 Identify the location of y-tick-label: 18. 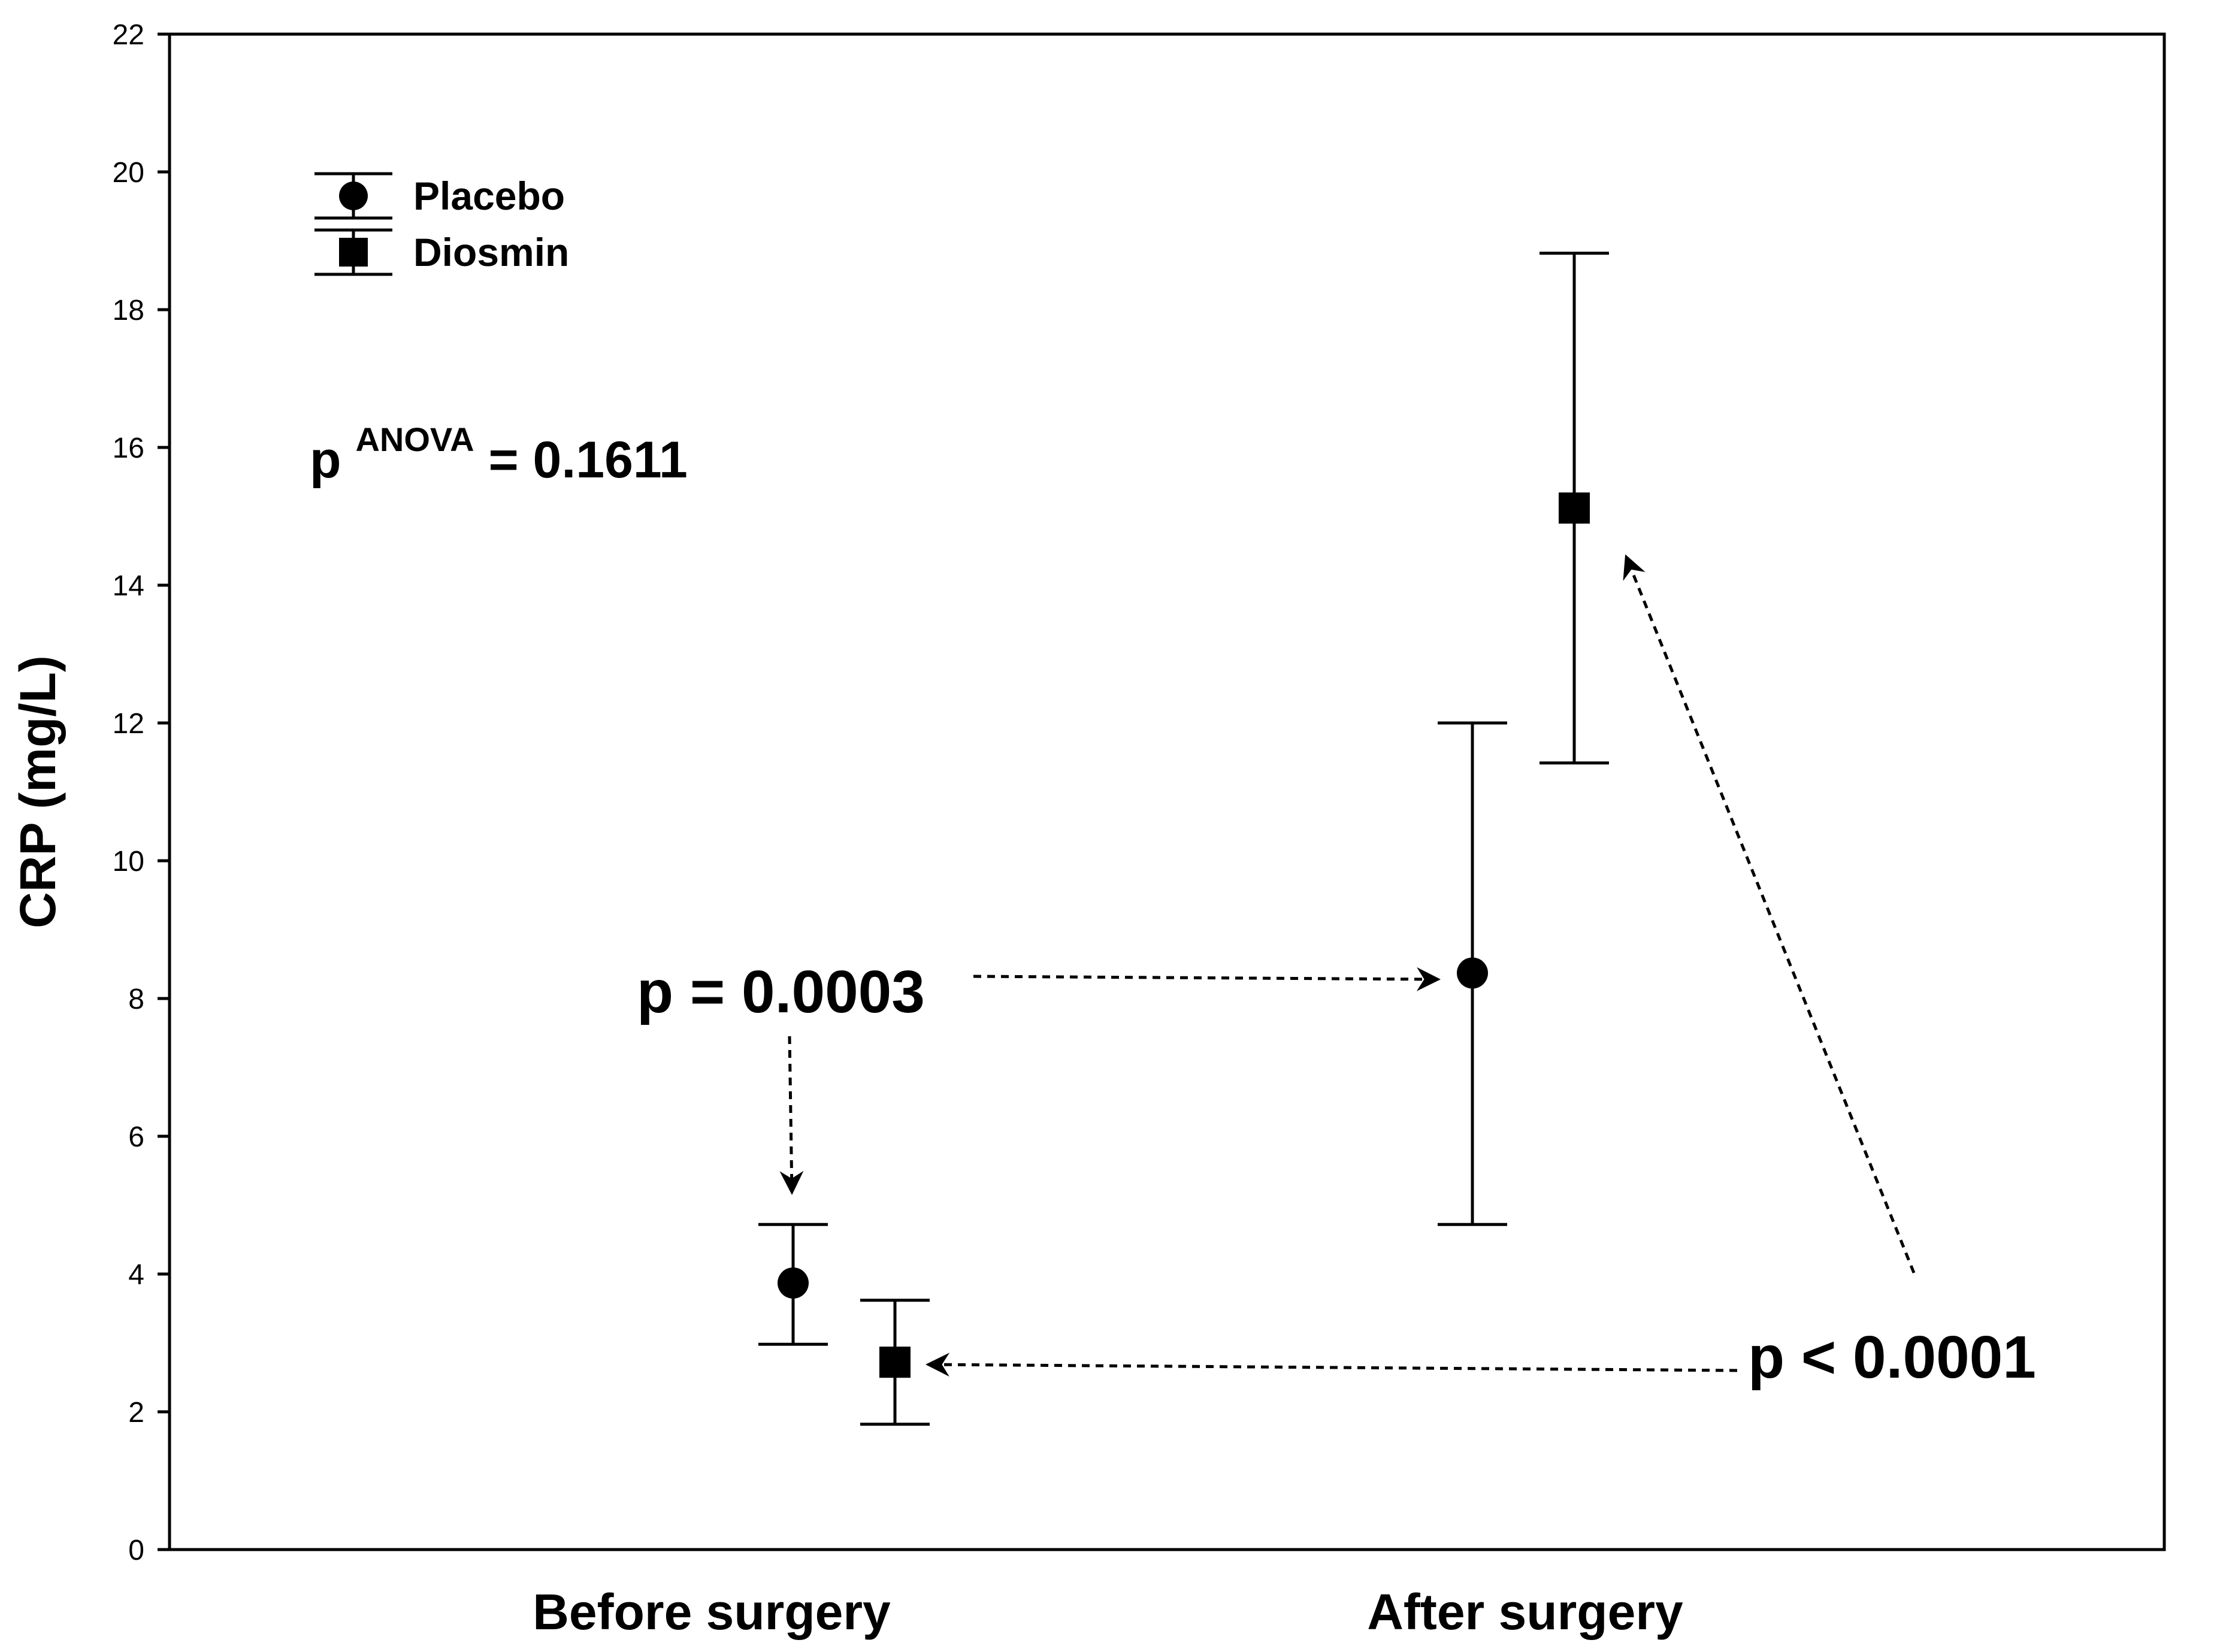
(128, 310).